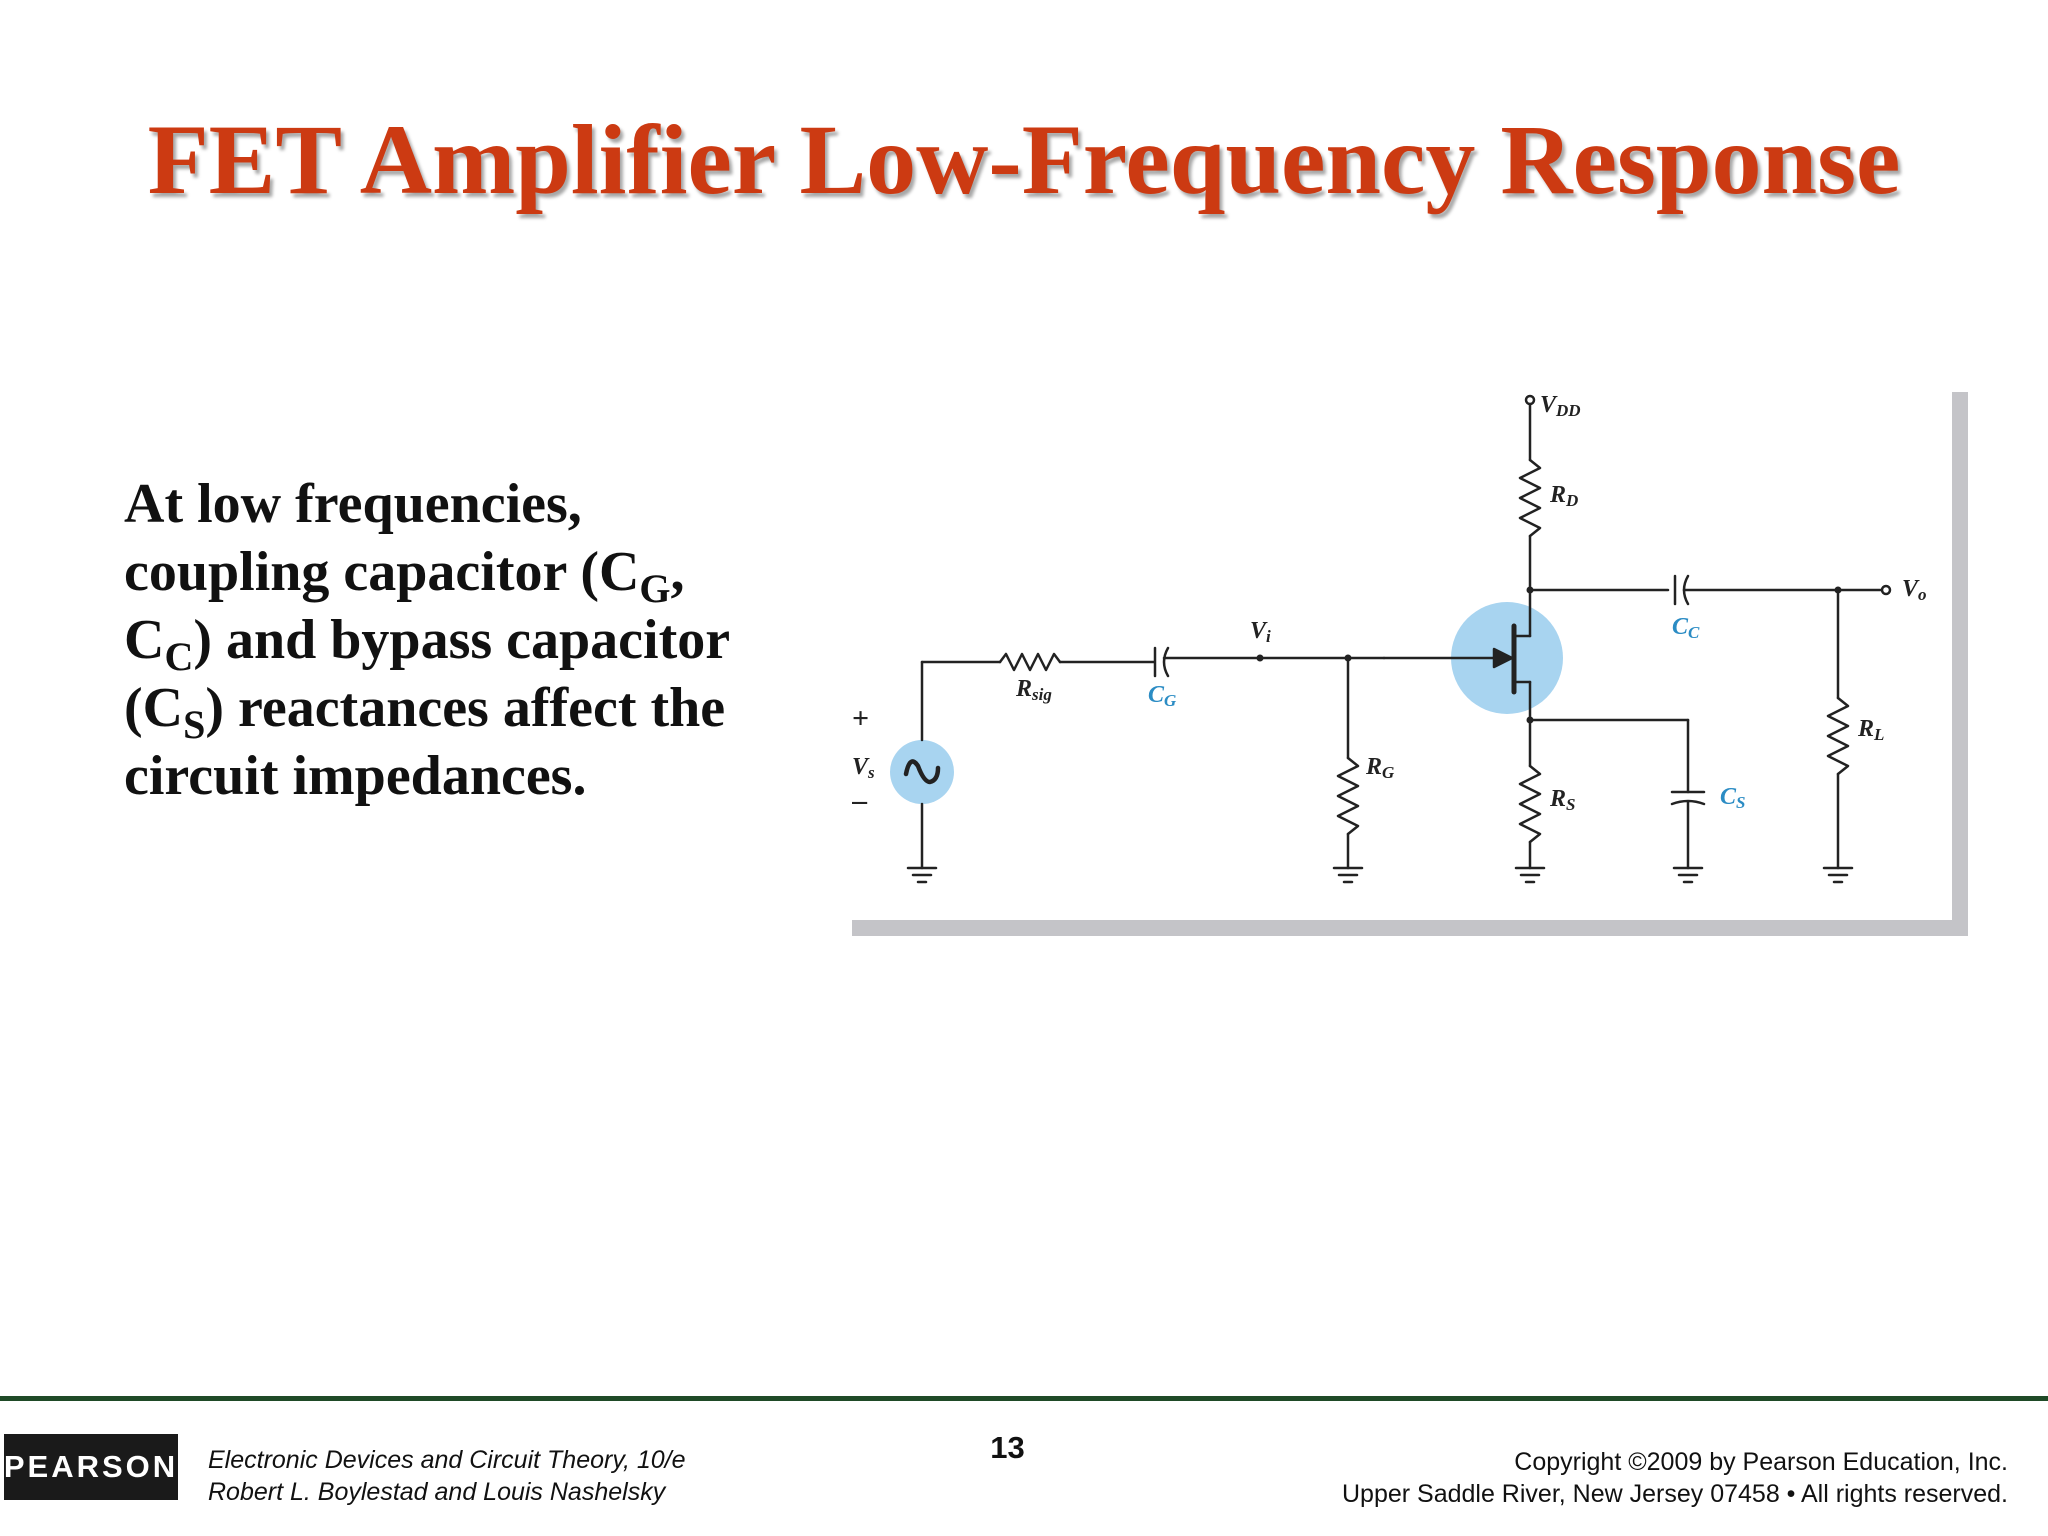  I want to click on ground-icon-rs, so click(1530, 875).